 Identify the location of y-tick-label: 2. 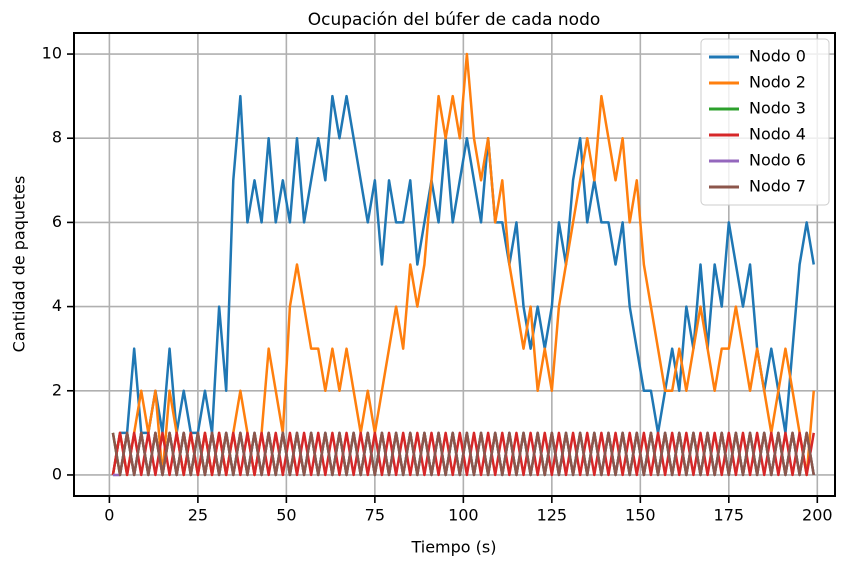
(57, 389).